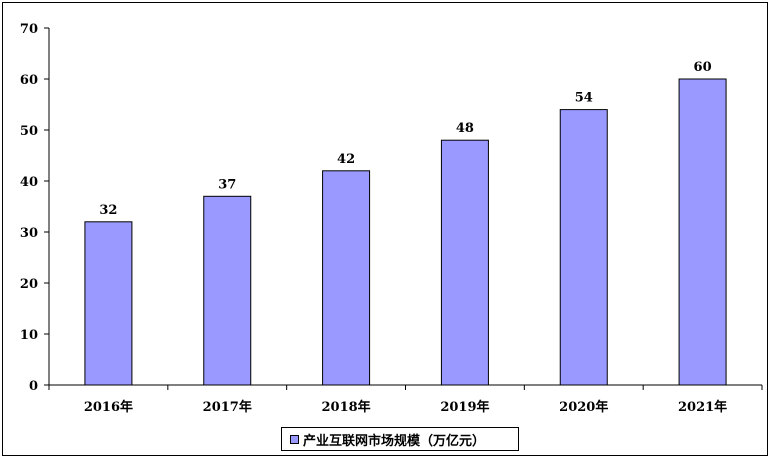 The image size is (772, 460). What do you see at coordinates (29, 80) in the screenshot?
I see `y-tick-label: 60` at bounding box center [29, 80].